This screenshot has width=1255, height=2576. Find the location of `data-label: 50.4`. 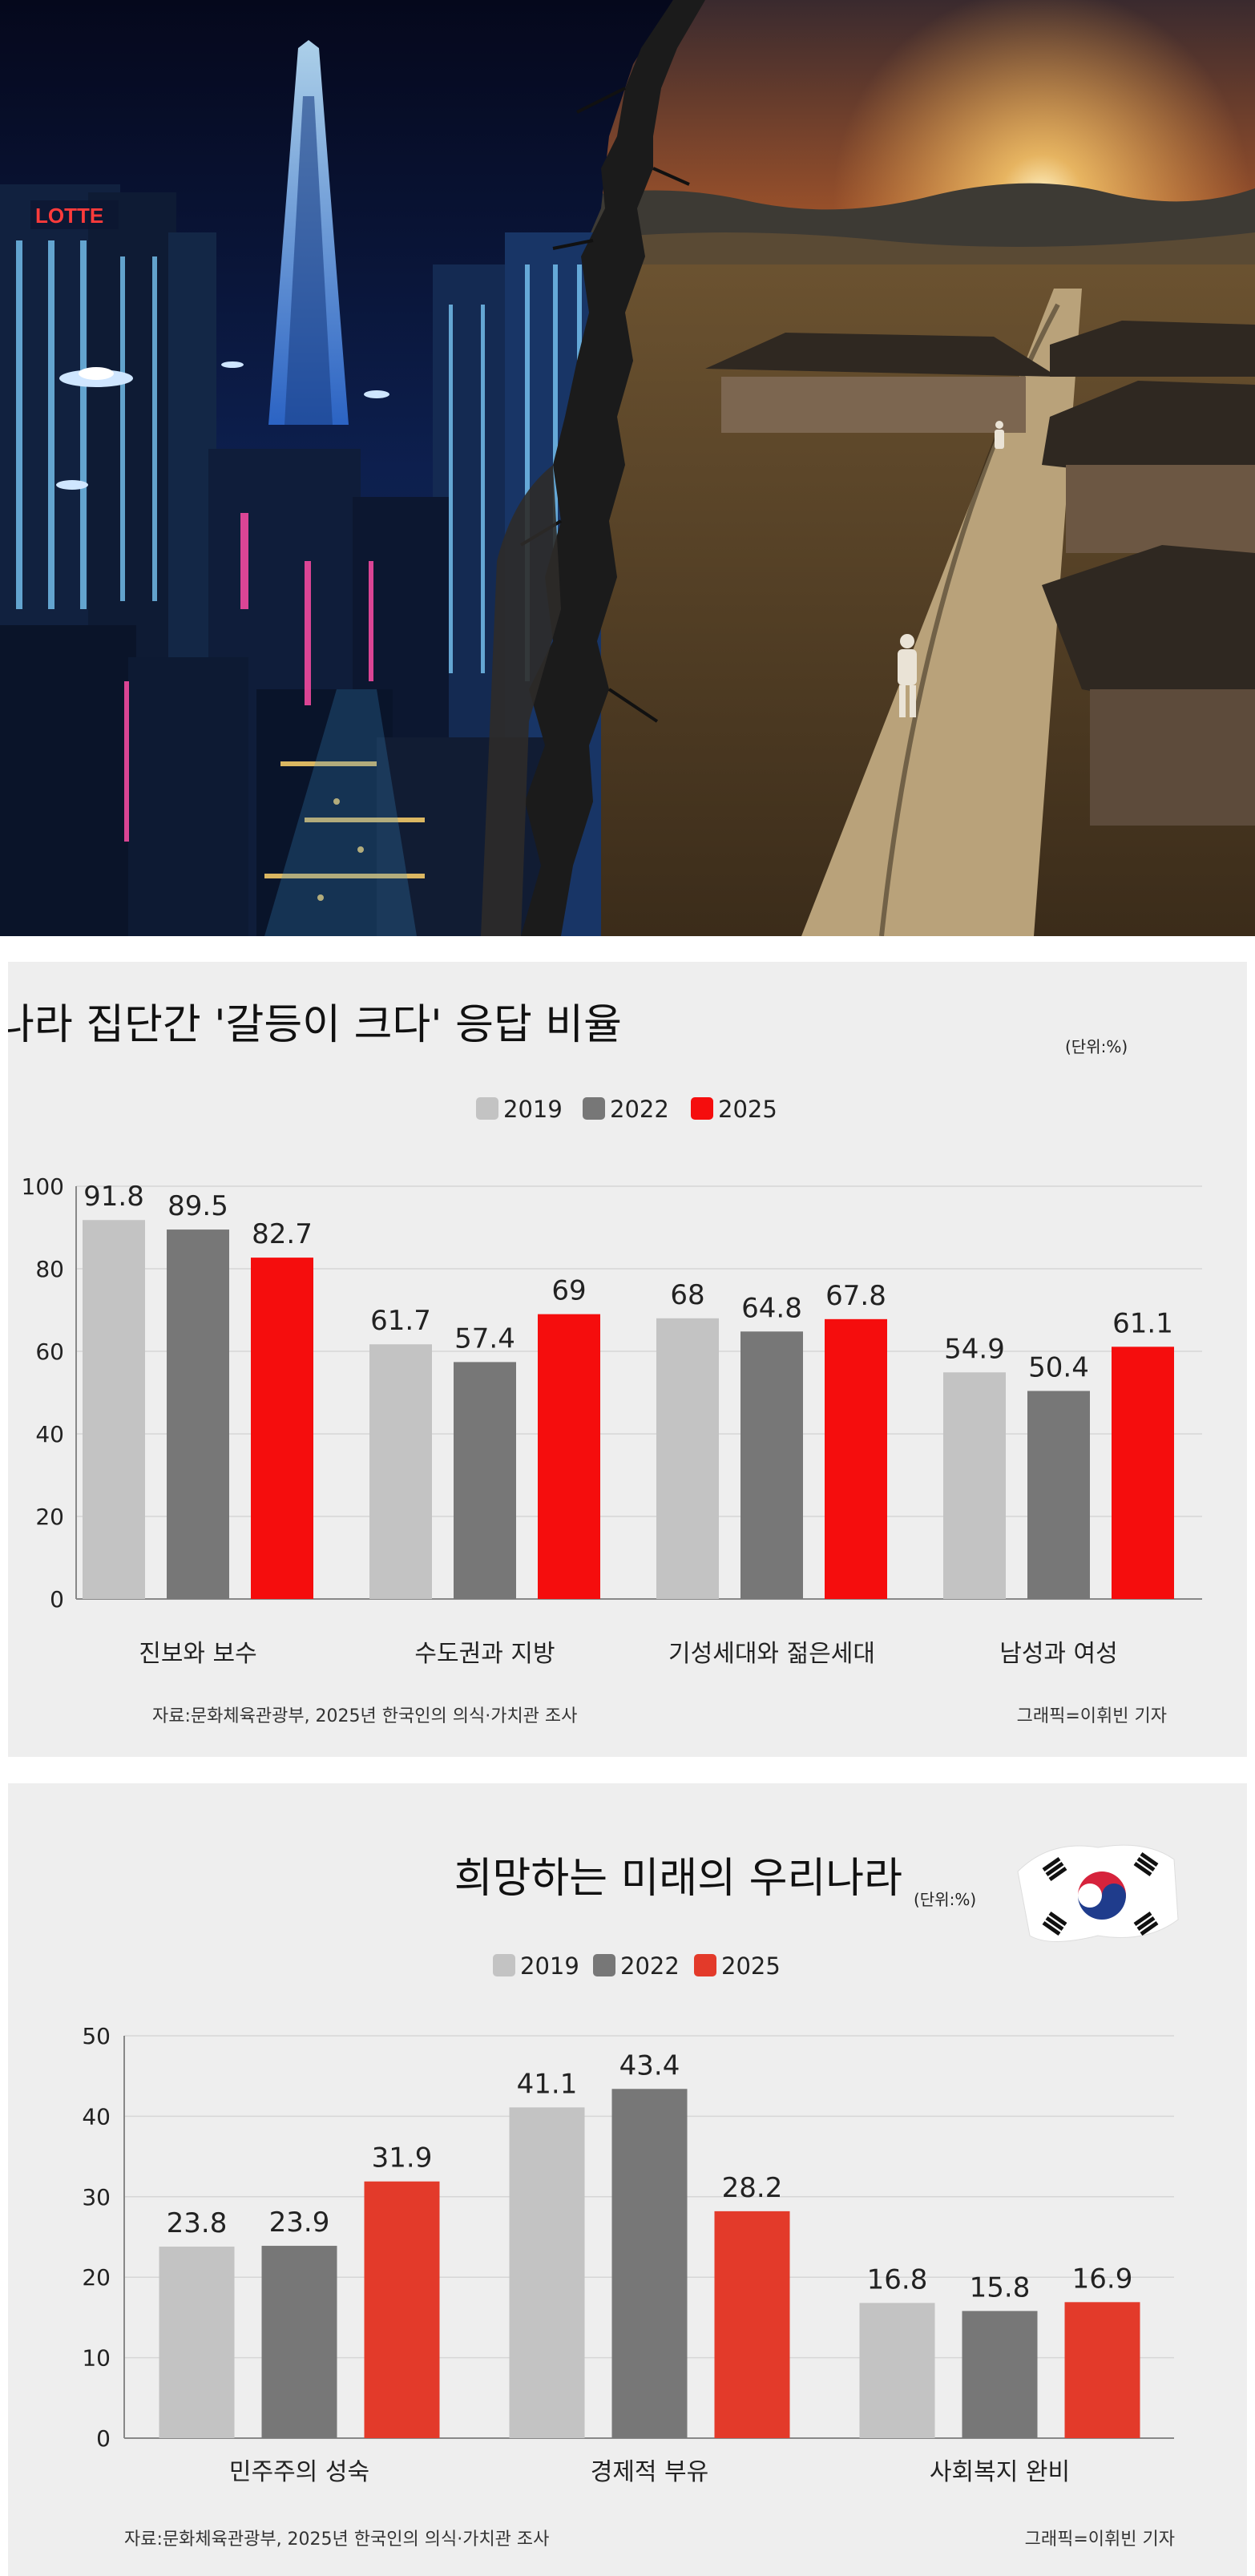

data-label: 50.4 is located at coordinates (1058, 1367).